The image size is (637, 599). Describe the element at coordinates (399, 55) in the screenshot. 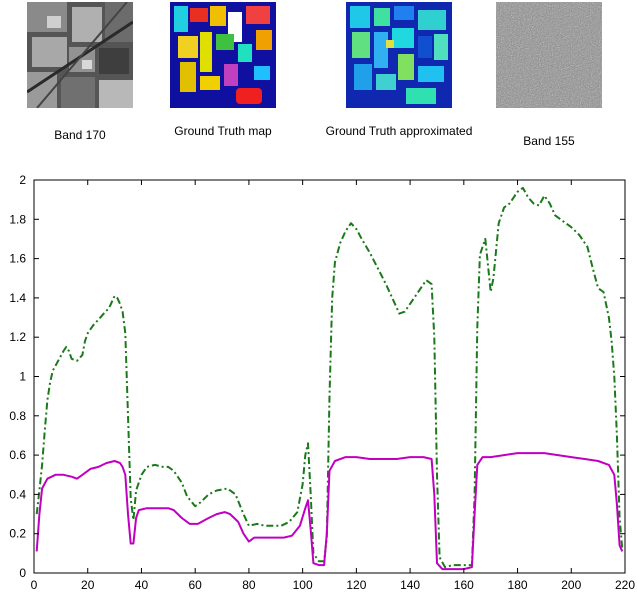

I see `approximated-map-image` at that location.